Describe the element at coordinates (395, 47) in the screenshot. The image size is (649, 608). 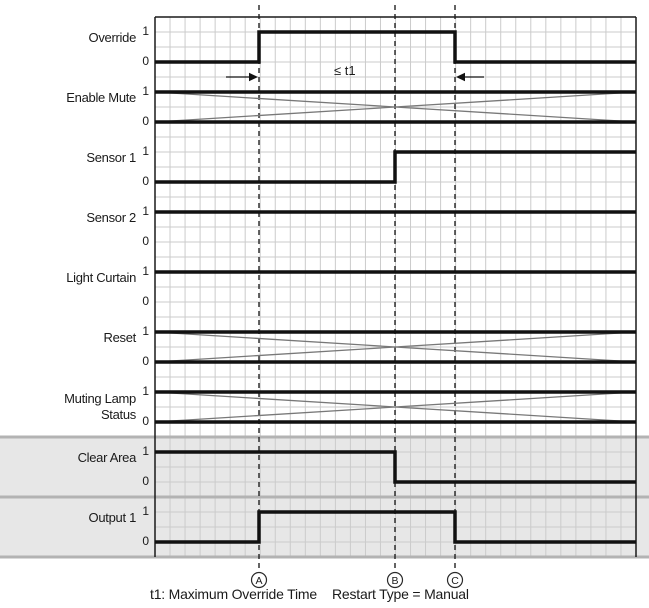
I see `wave-override` at that location.